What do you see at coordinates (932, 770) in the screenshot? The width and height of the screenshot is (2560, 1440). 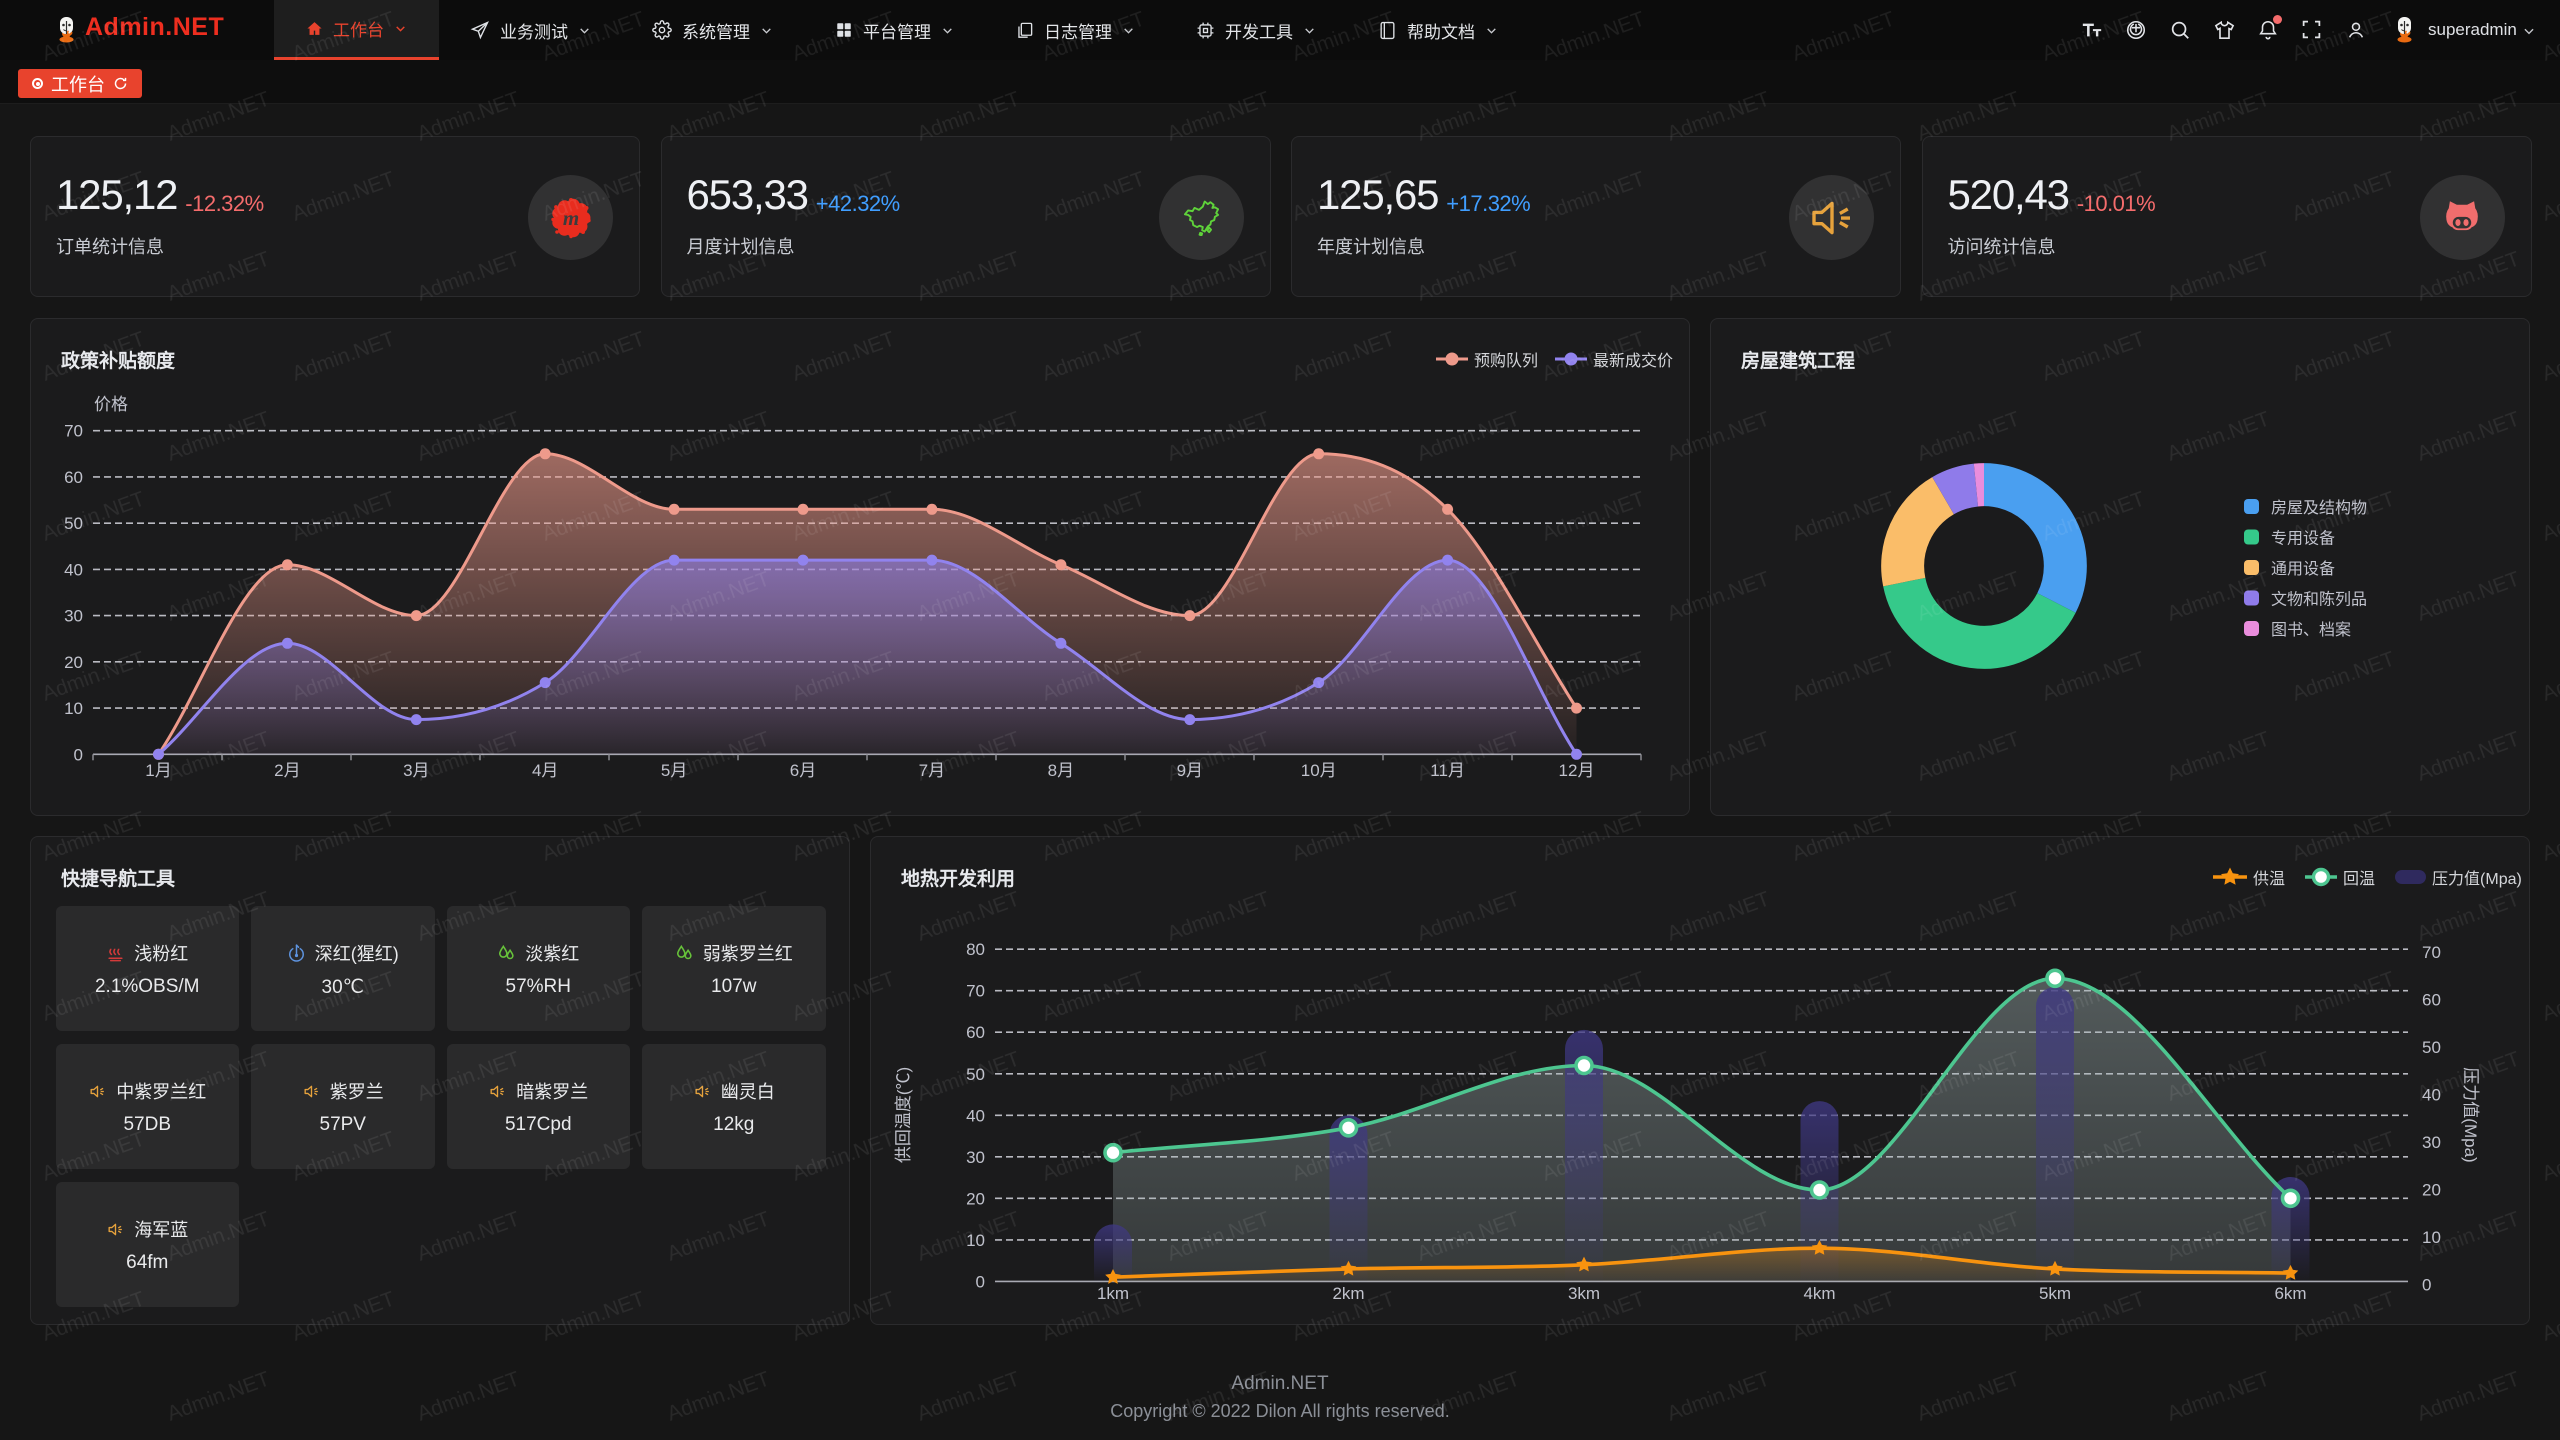 I see `svg-text: 7月` at bounding box center [932, 770].